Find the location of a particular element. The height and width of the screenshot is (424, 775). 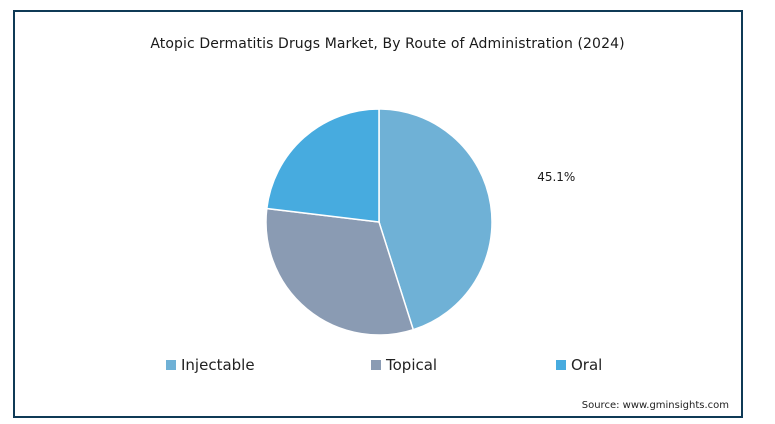

legend-item-oral: Oral is located at coordinates (579, 365).